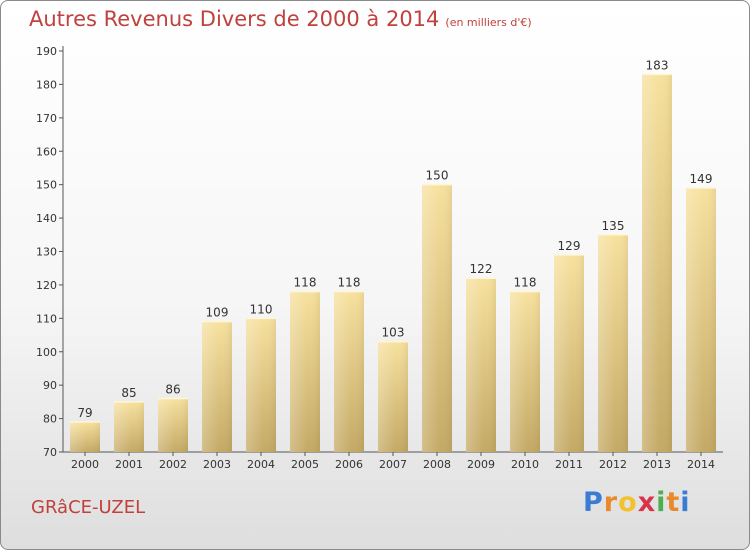 The image size is (750, 550). I want to click on y-tick-label: 110, so click(46, 318).